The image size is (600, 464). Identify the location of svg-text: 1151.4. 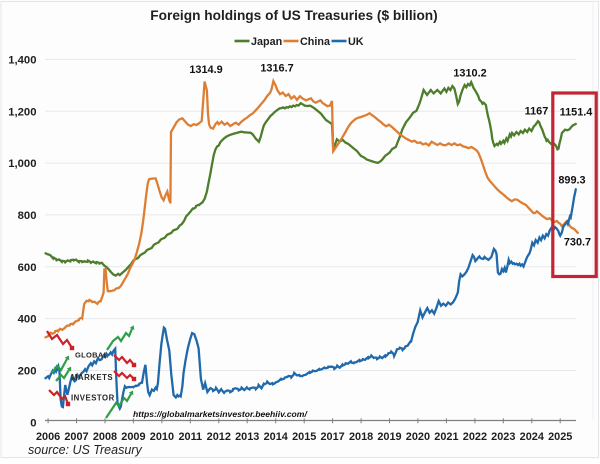
(576, 113).